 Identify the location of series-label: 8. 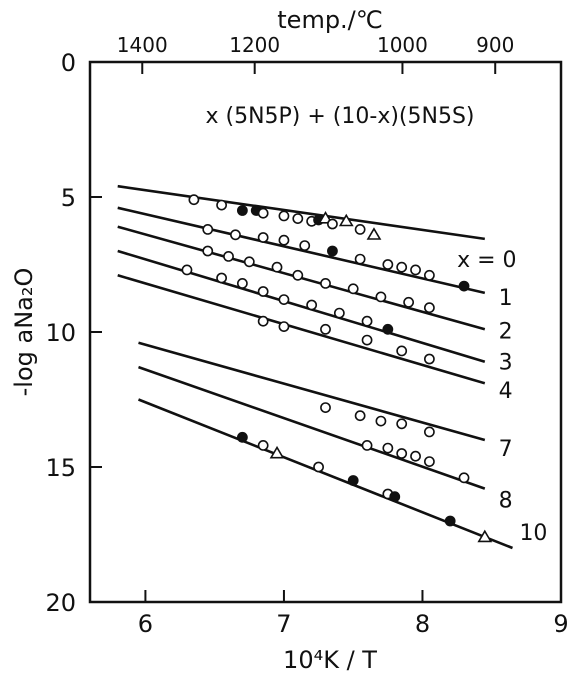
(506, 500).